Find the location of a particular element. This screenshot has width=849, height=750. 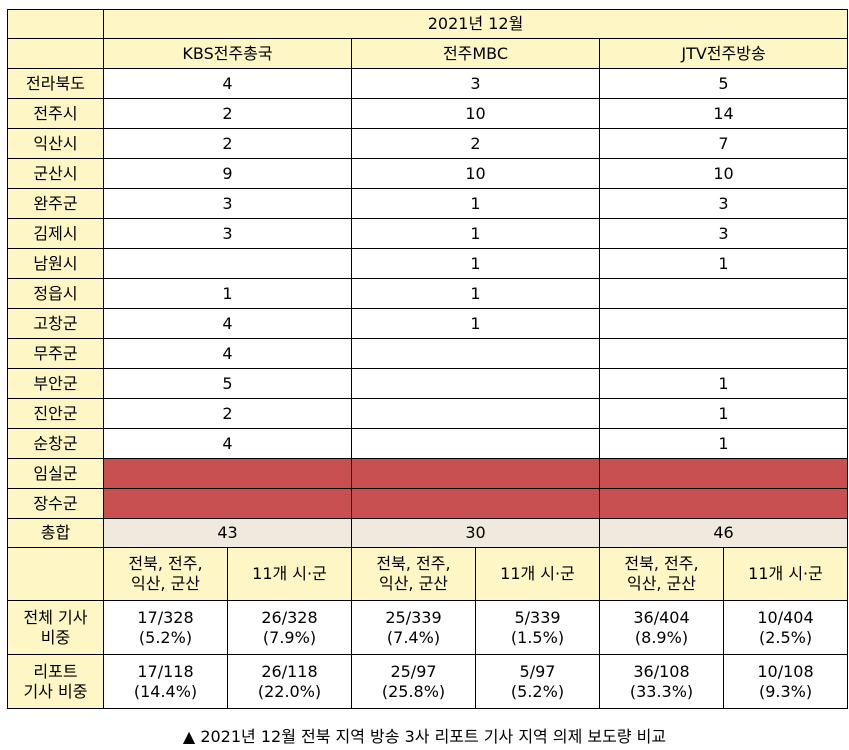

share-label-line2: 기사 비중 is located at coordinates (55, 691).